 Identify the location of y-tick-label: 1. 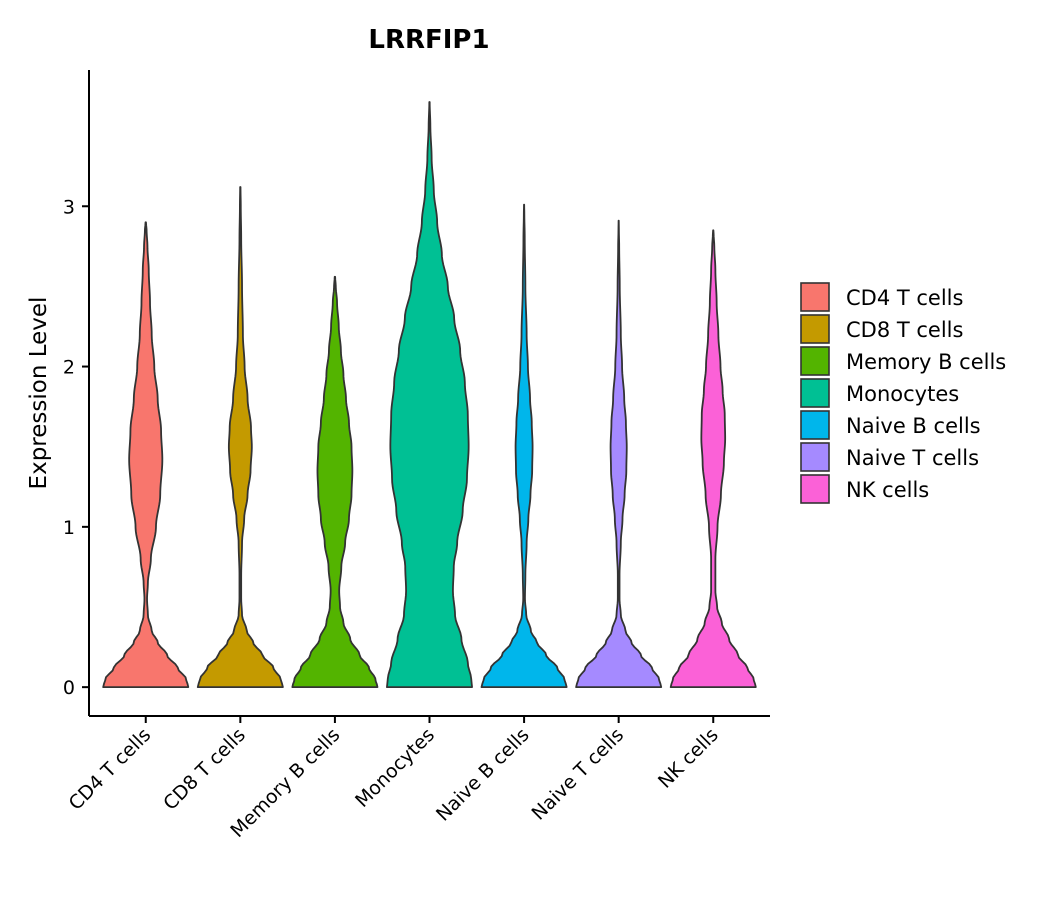
(69, 528).